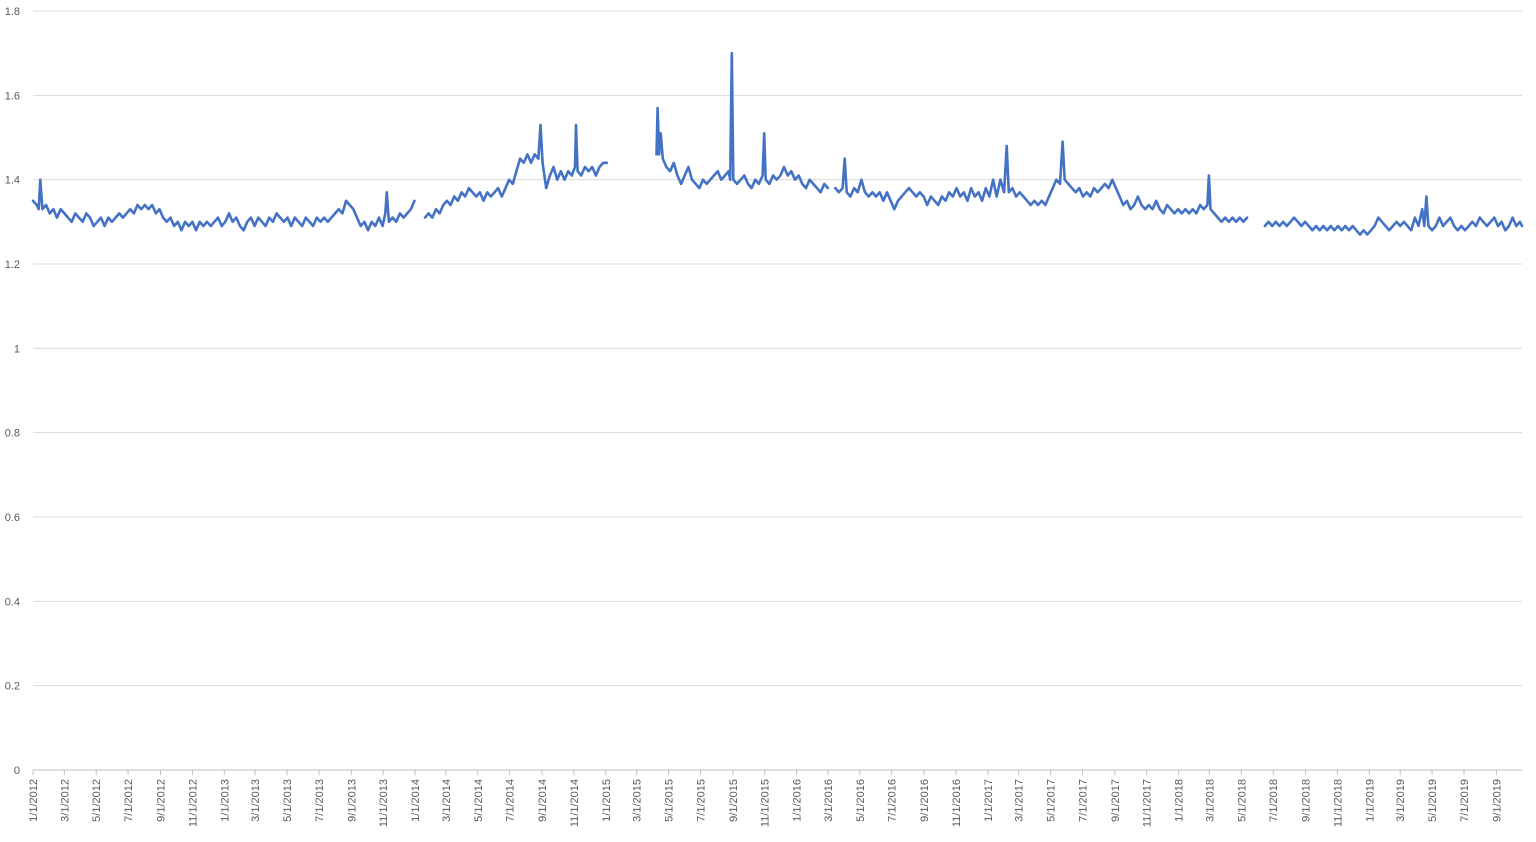  Describe the element at coordinates (12, 602) in the screenshot. I see `y-tick-label: 0.4` at that location.